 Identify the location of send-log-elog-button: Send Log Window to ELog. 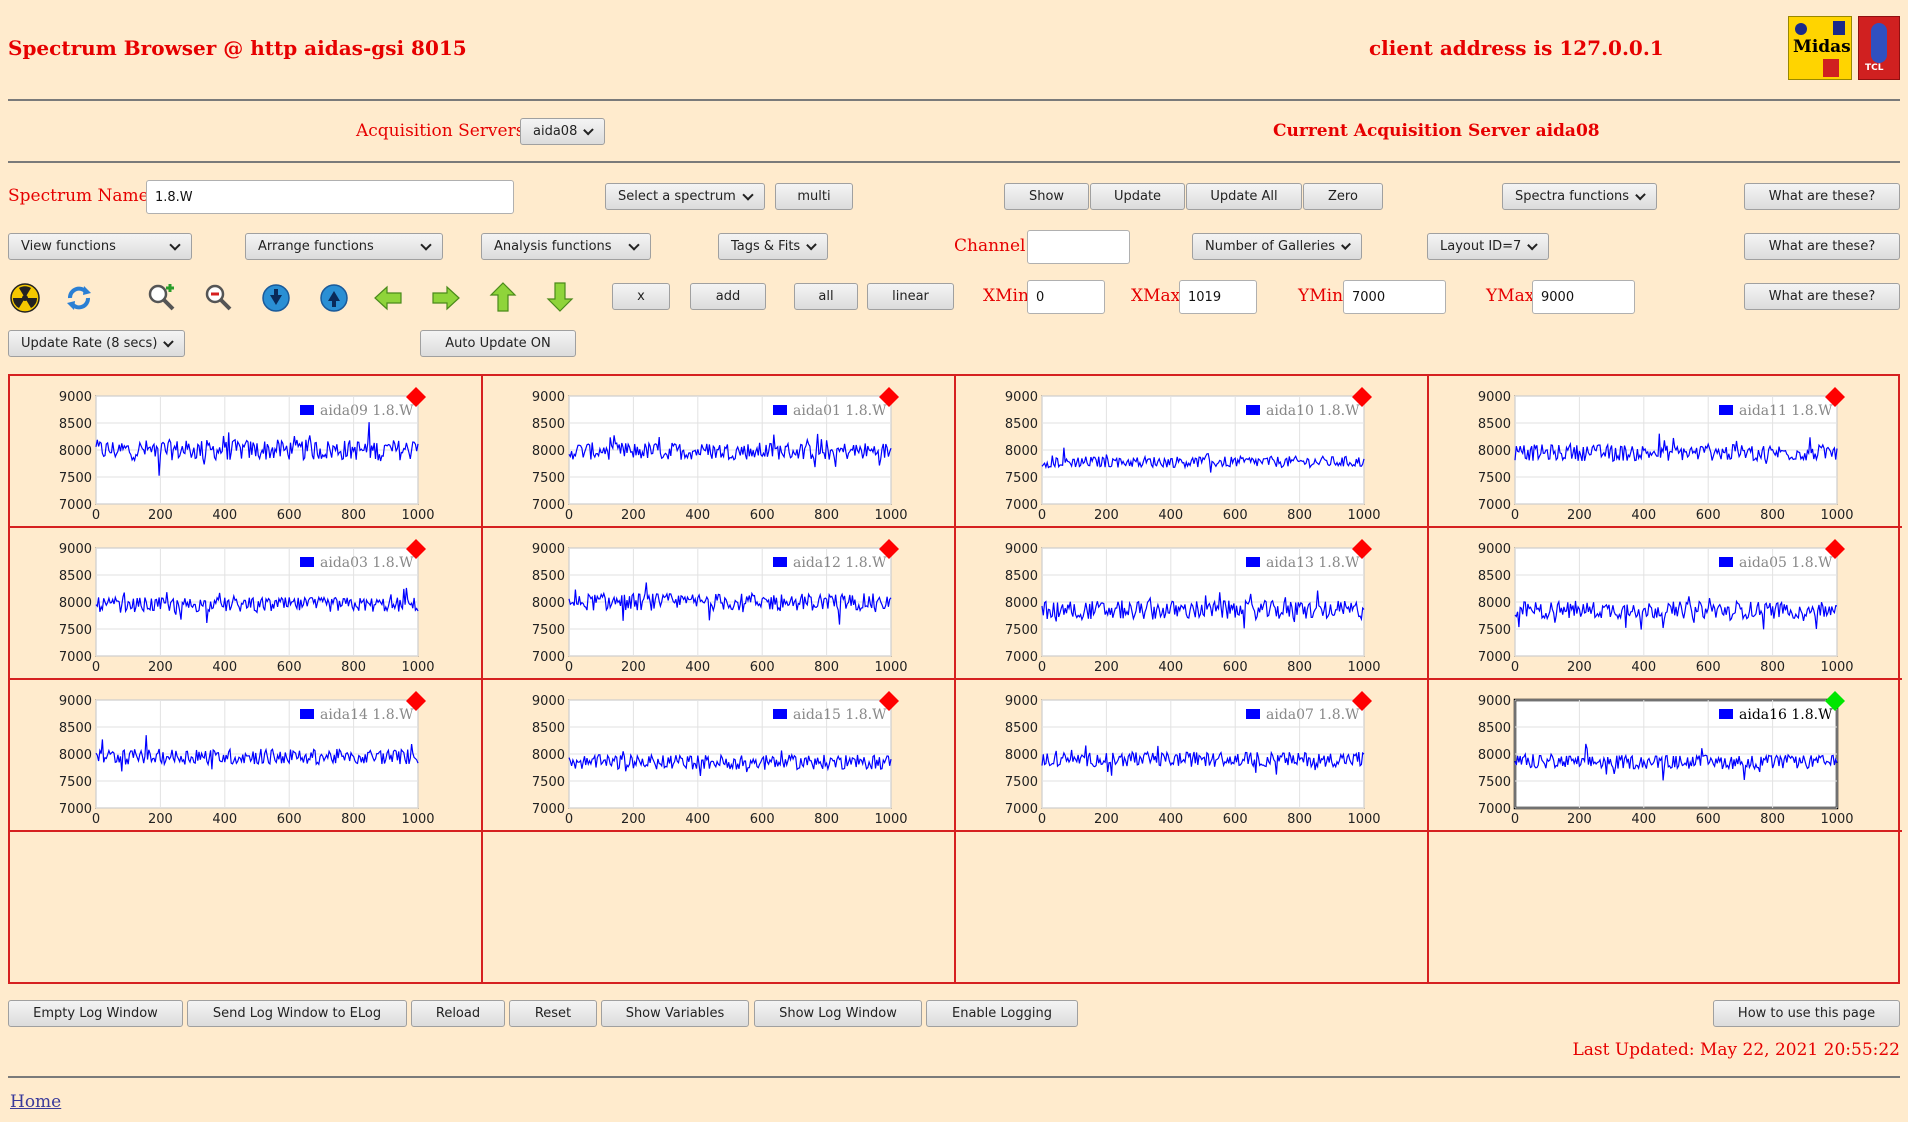
(297, 1013).